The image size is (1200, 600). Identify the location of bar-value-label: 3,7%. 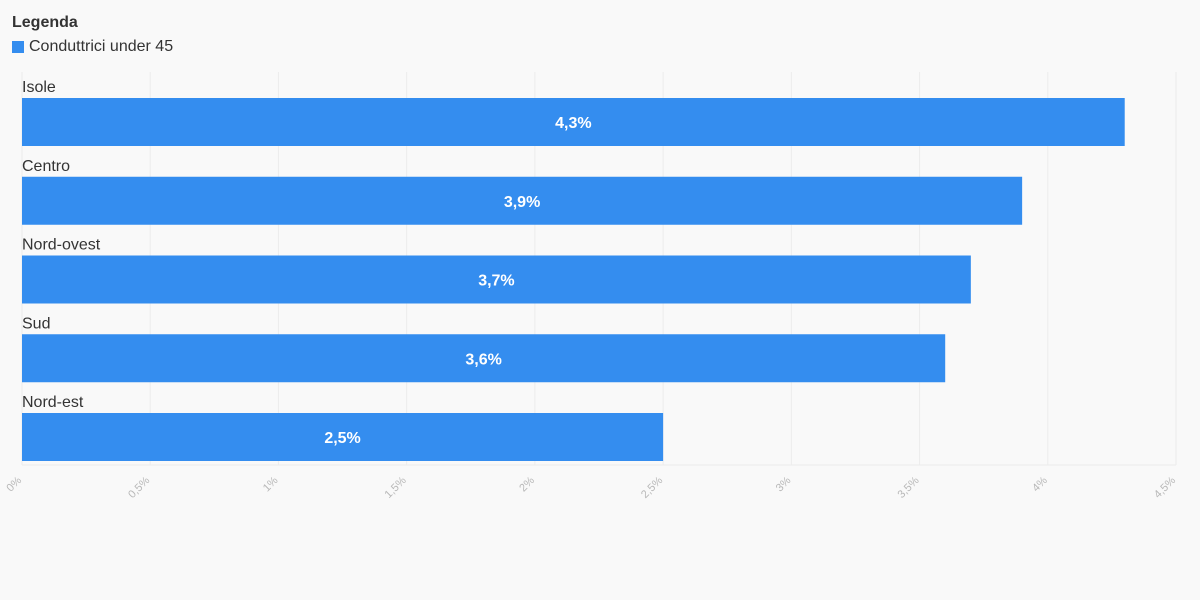
(496, 281).